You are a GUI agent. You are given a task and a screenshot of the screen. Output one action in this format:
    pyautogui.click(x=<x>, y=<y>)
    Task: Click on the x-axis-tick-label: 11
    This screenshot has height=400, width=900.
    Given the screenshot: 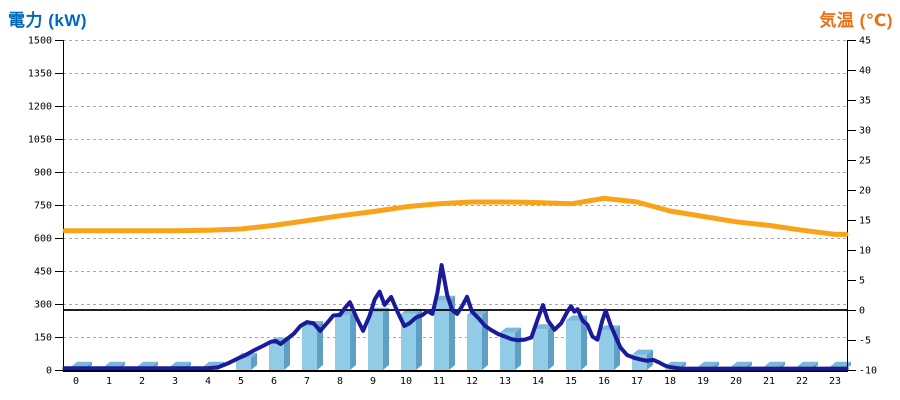 What is the action you would take?
    pyautogui.click(x=439, y=381)
    